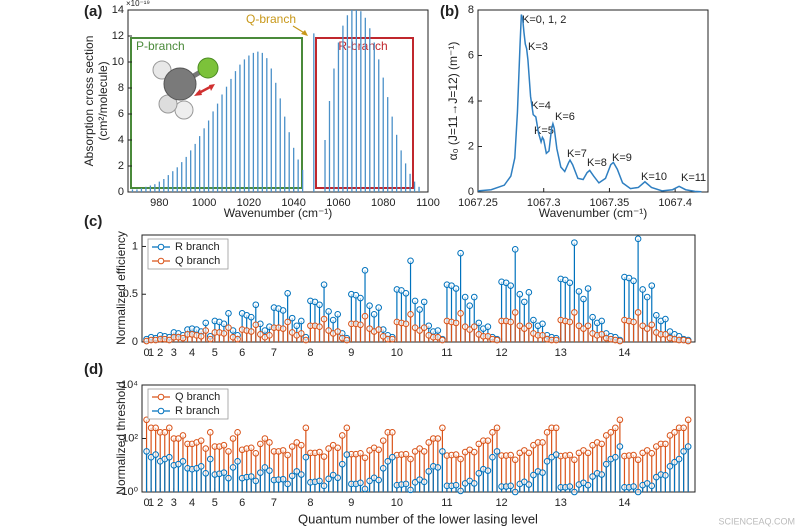  What do you see at coordinates (338, 203) in the screenshot?
I see `x-tick-label: 1060` at bounding box center [338, 203].